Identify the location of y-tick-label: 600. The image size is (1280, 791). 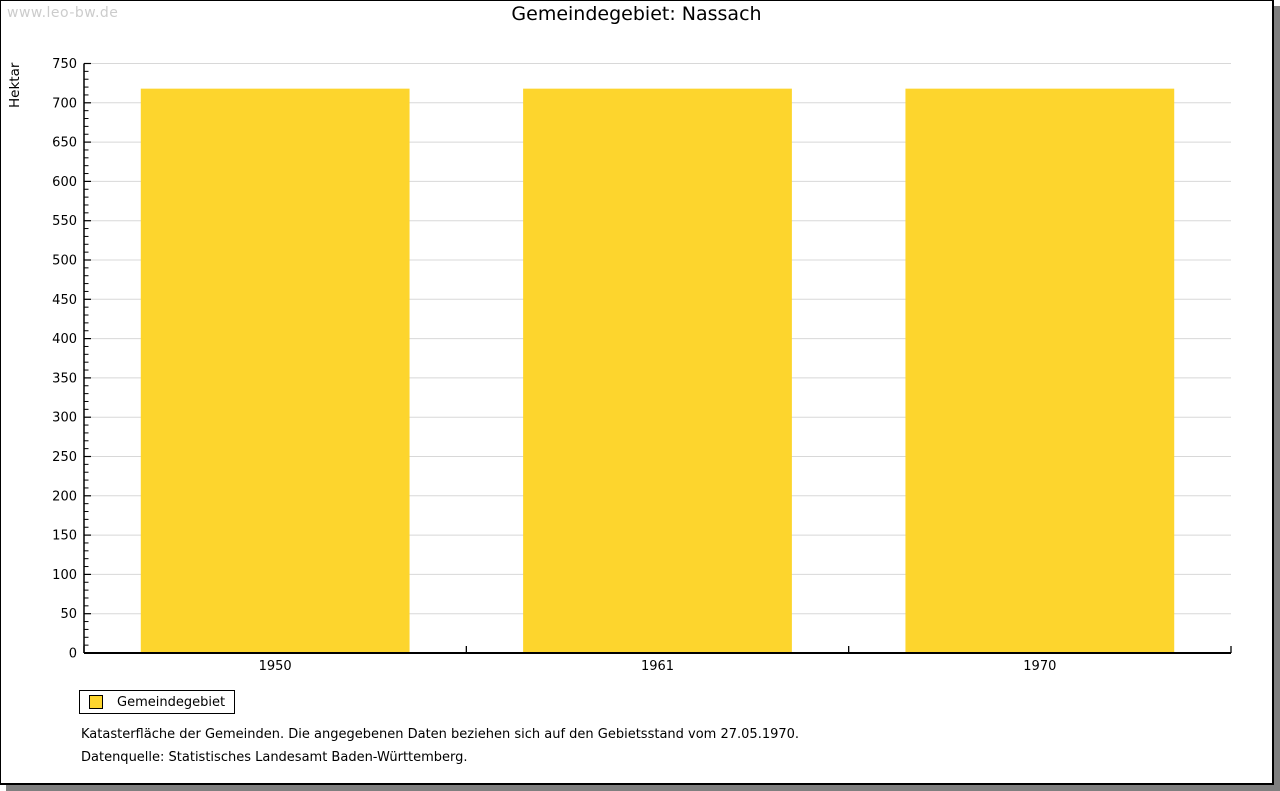
(64, 182).